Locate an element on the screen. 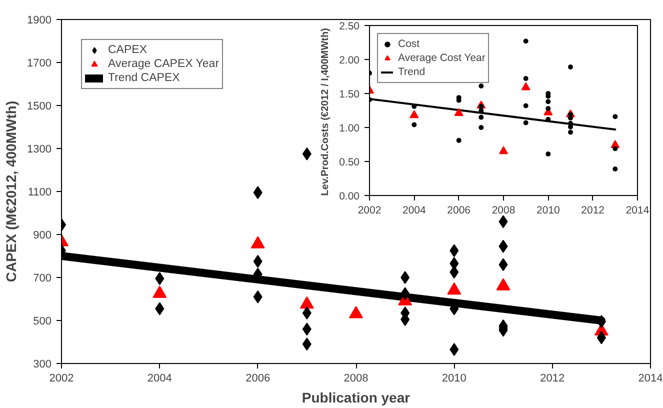 The width and height of the screenshot is (663, 408). y-tick-label: 1100 is located at coordinates (40, 192).